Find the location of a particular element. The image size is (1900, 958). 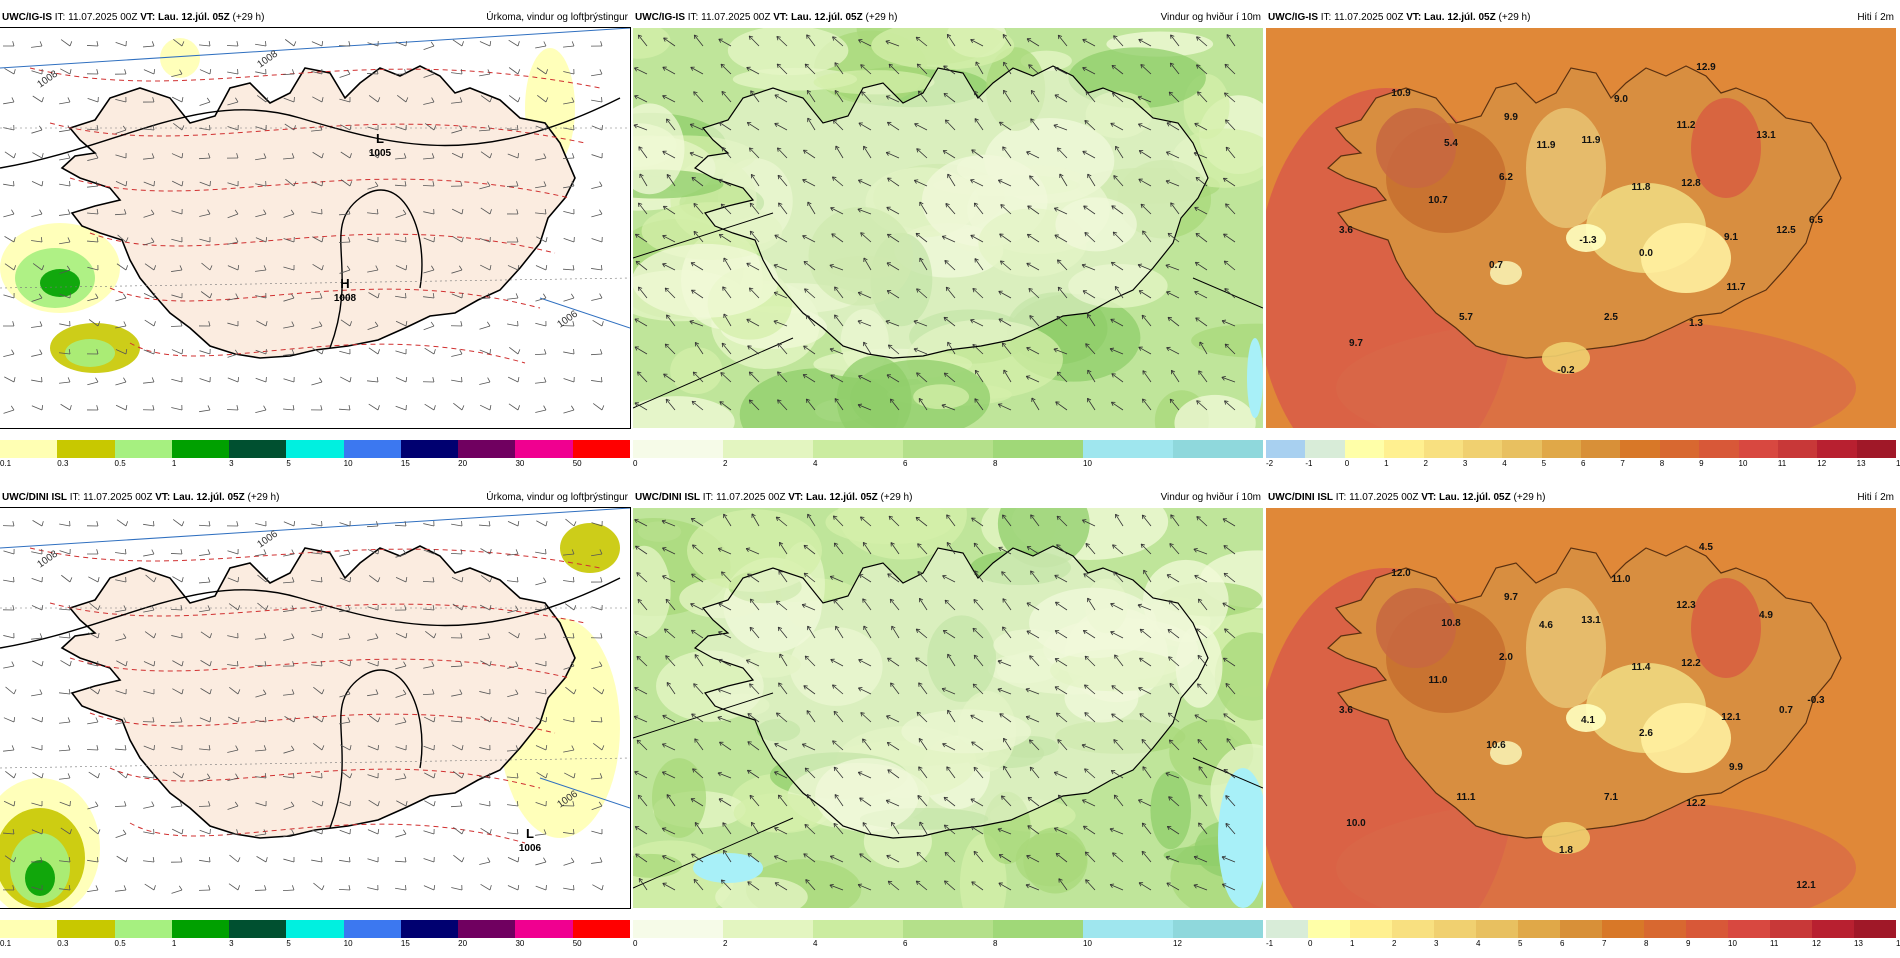

temperature-label: 4.5 is located at coordinates (1706, 547).